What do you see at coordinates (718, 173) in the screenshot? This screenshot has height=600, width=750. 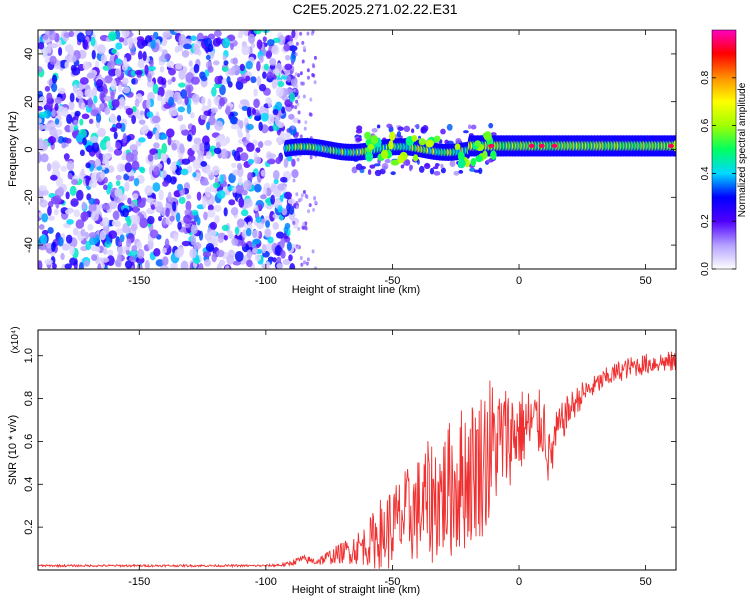 I see `colorbar-ticks: 0.0 0.2 0.4 0.6 0.8` at bounding box center [718, 173].